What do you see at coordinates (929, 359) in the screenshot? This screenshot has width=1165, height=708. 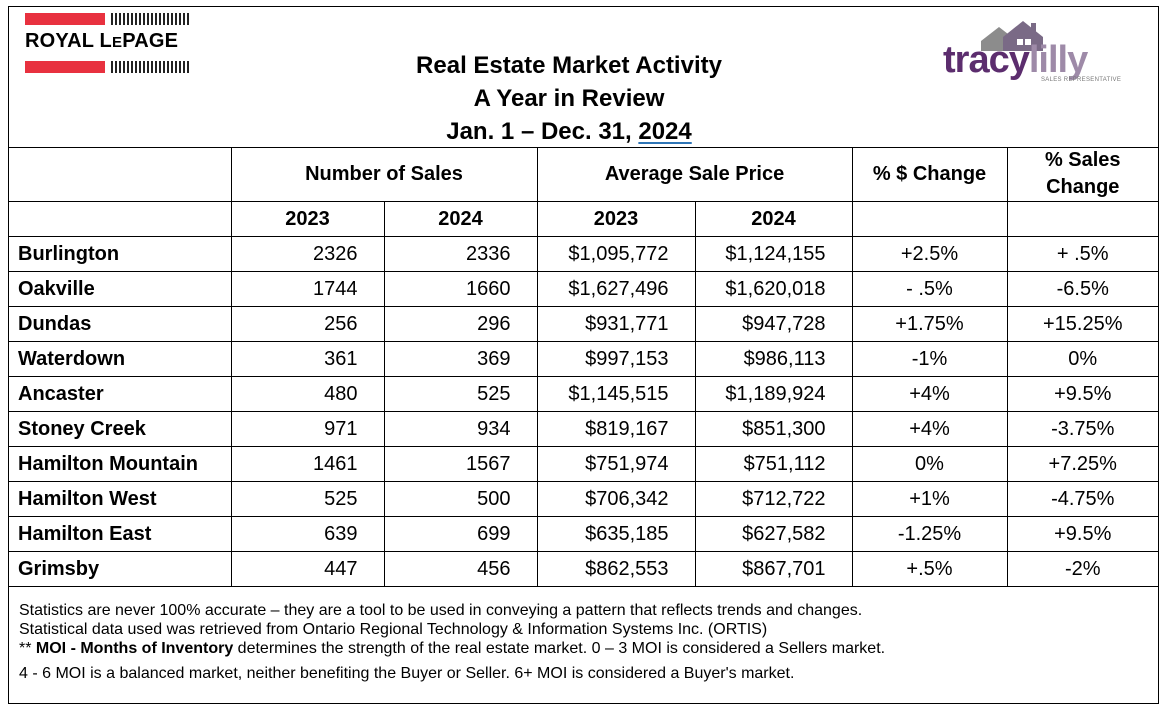 I see `cell-pct-price-change: -1%` at bounding box center [929, 359].